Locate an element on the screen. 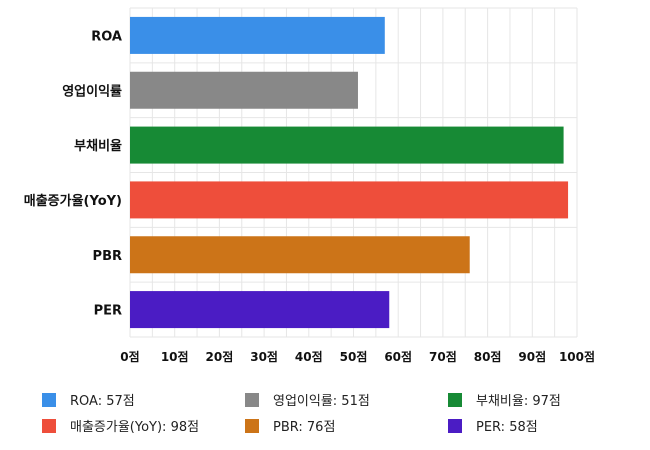 This screenshot has height=450, width=650. x-axis-ticks: 0점 10점 20점 30점 40점 50점 60점 70점 80점 90점 100점 is located at coordinates (357, 356).